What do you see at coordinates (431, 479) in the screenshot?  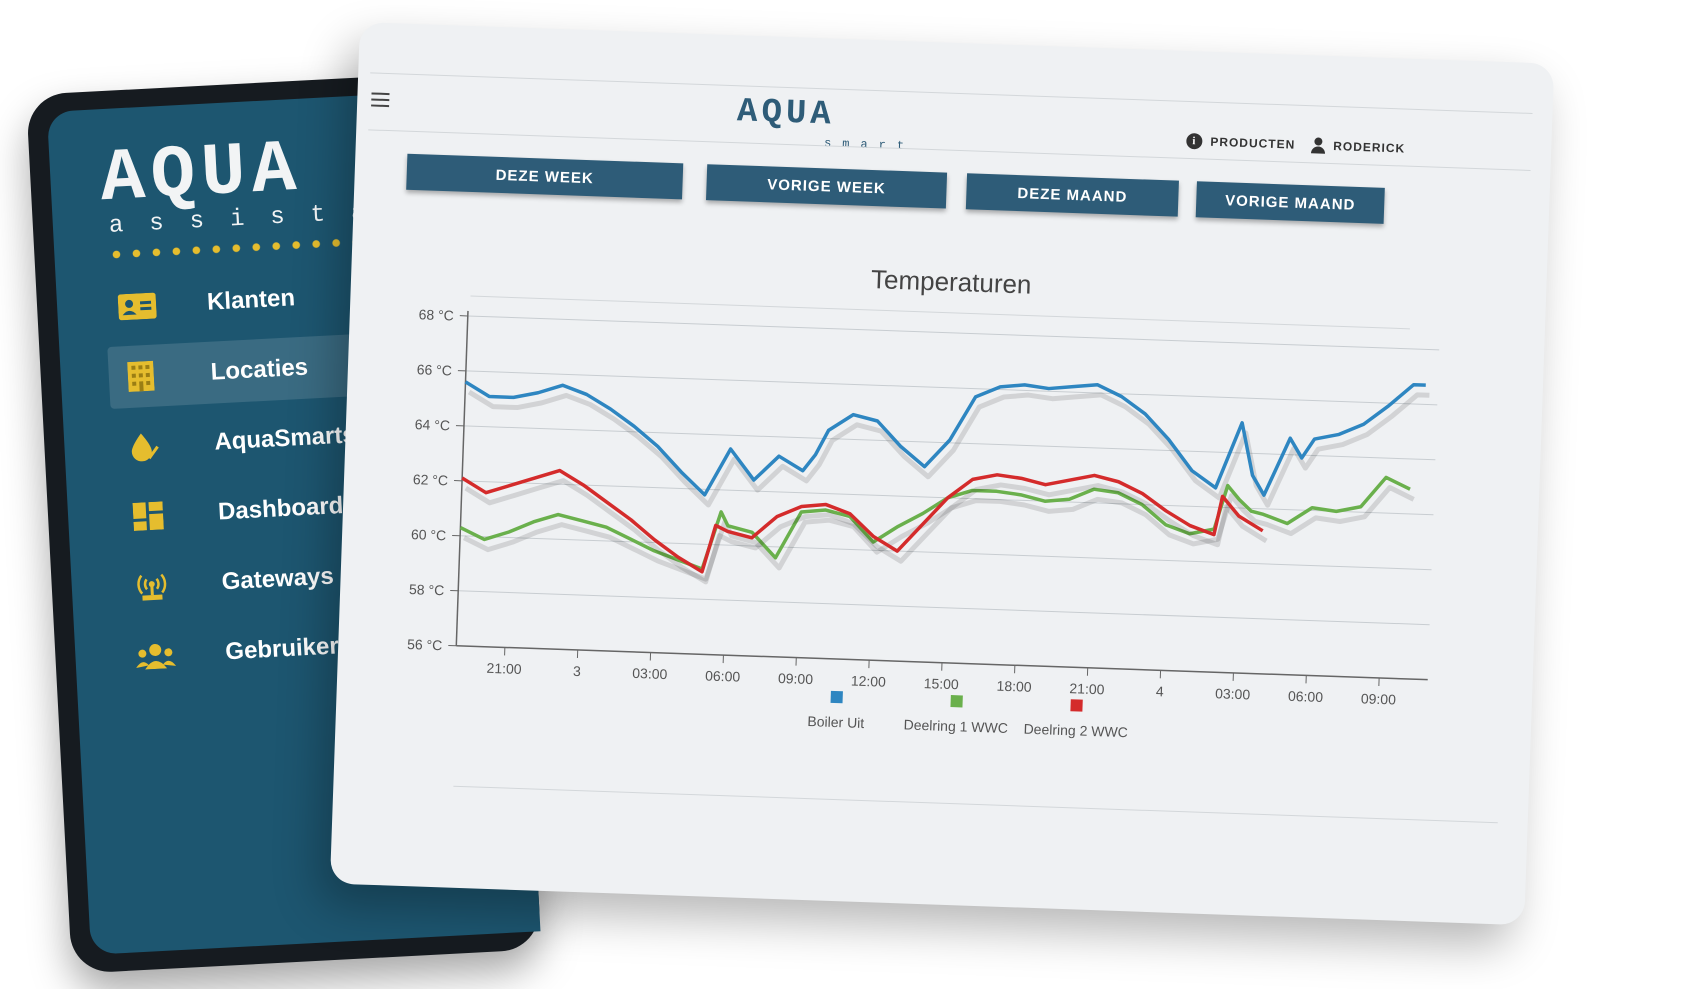 I see `y-tick-label: 62 °C` at bounding box center [431, 479].